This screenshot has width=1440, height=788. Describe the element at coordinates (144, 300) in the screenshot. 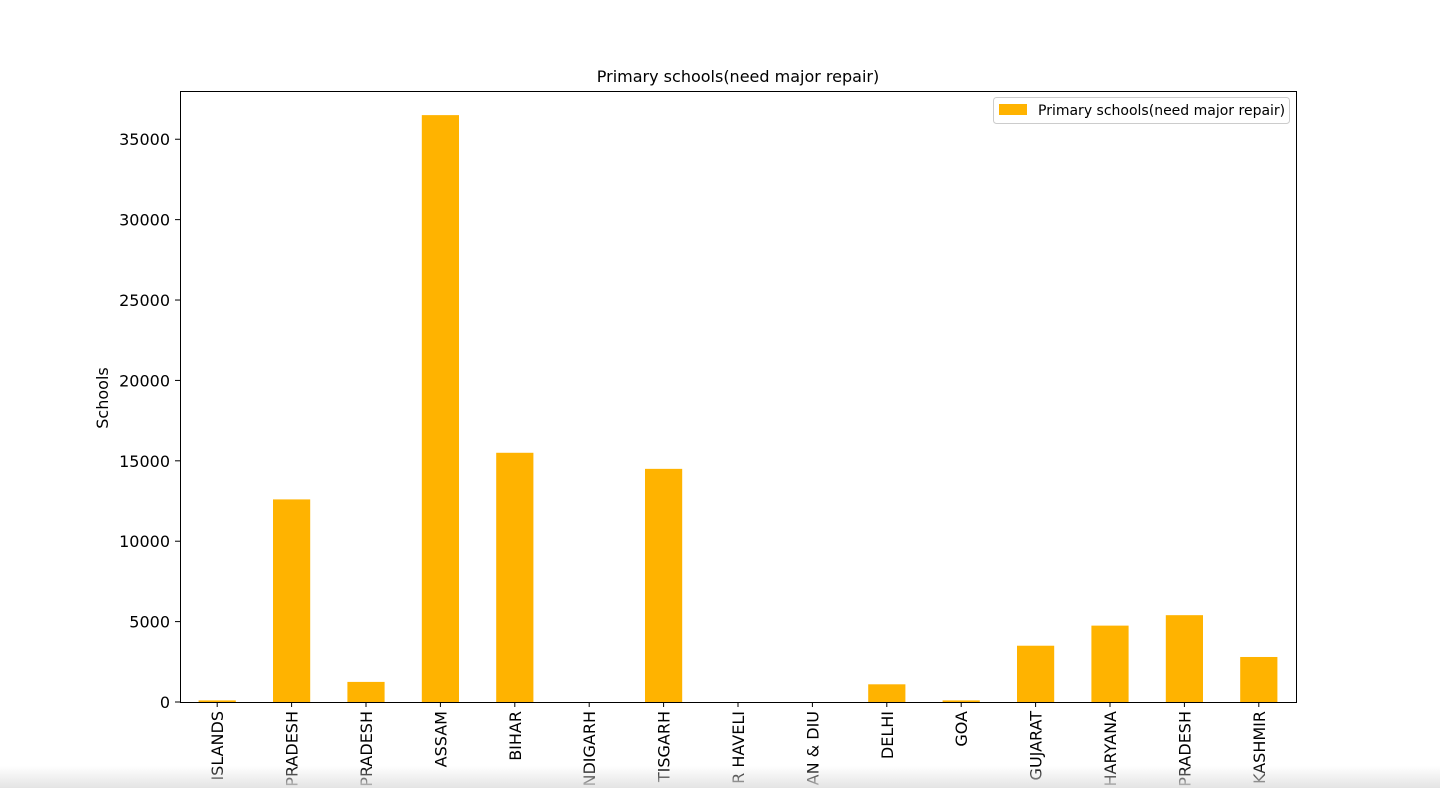

I see `y-tick-label: 25000` at that location.